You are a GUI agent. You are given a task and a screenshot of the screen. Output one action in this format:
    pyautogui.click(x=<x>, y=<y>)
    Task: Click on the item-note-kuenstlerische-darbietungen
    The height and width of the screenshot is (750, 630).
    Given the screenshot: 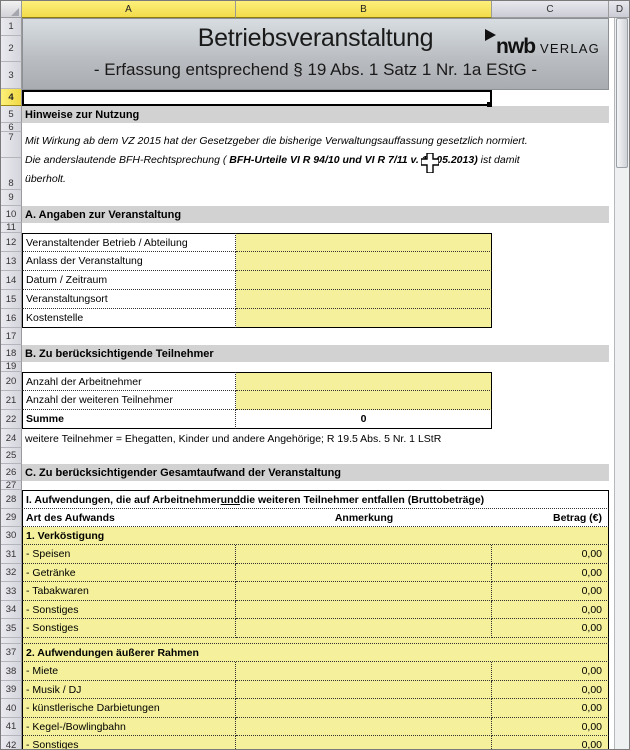 What is the action you would take?
    pyautogui.click(x=364, y=708)
    